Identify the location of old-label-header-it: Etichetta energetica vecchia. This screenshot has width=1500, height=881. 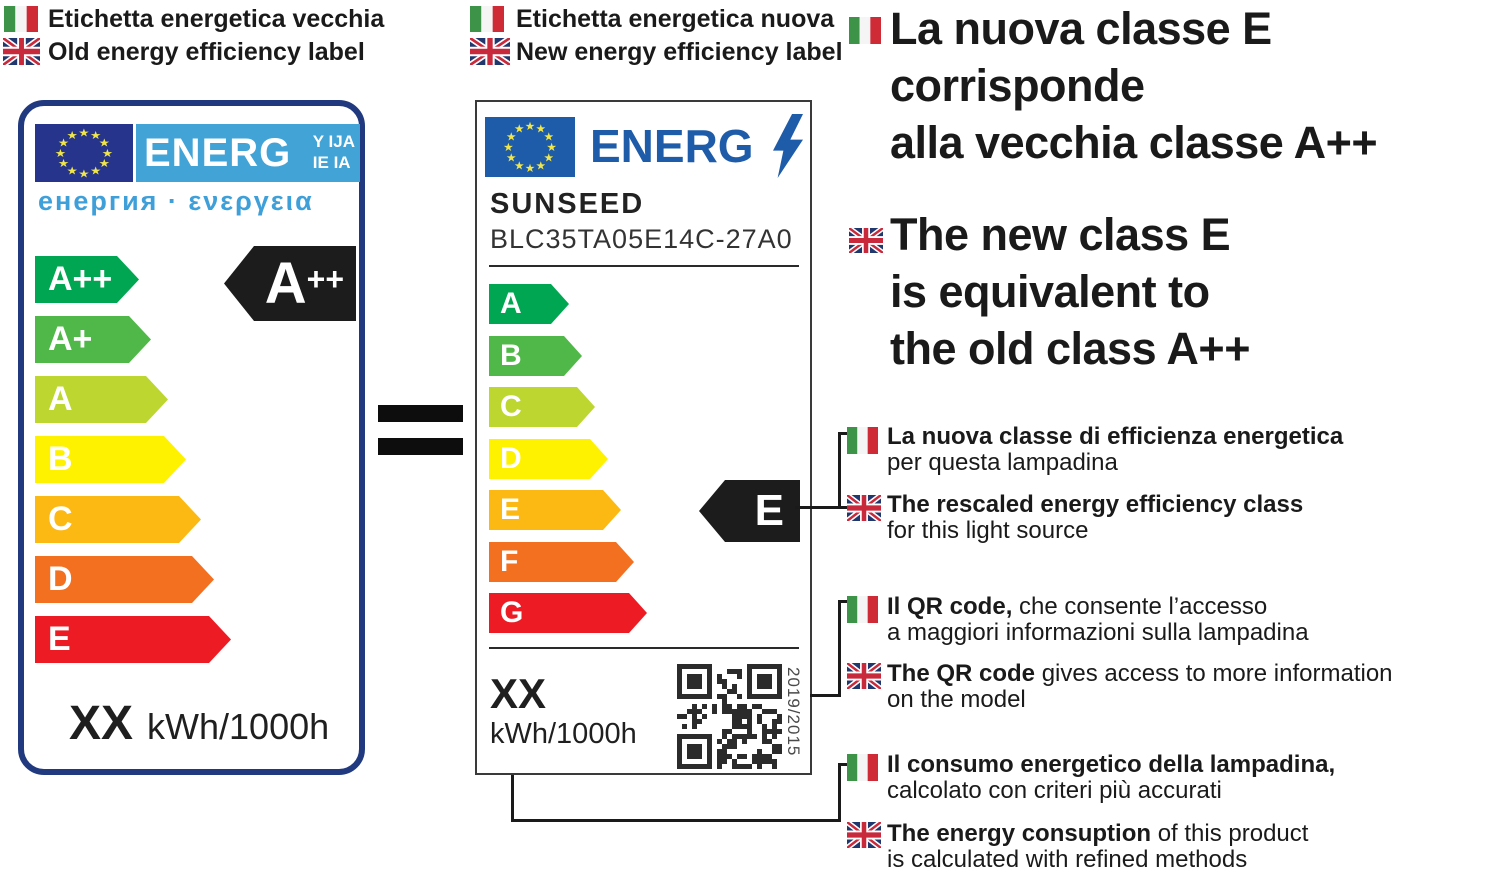
(216, 19).